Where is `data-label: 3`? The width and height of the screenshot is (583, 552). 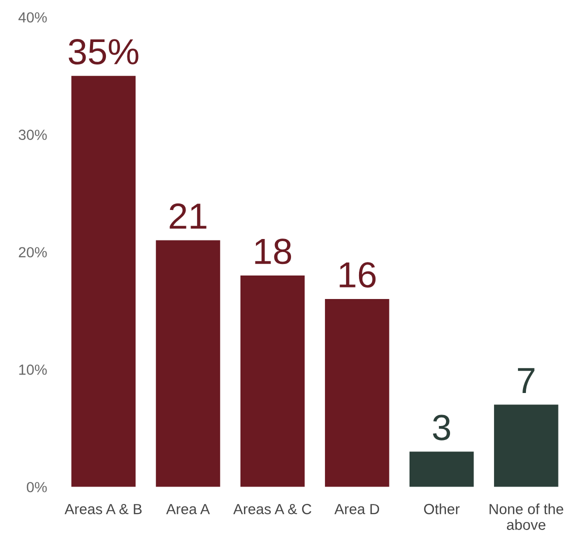
data-label: 3 is located at coordinates (441, 427).